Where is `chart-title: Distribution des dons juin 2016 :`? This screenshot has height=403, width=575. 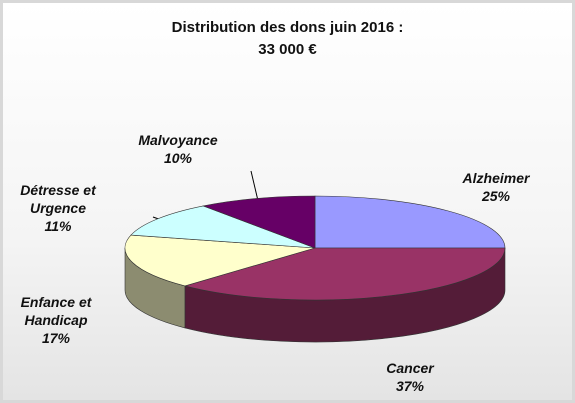
chart-title: Distribution des dons juin 2016 : is located at coordinates (287, 27).